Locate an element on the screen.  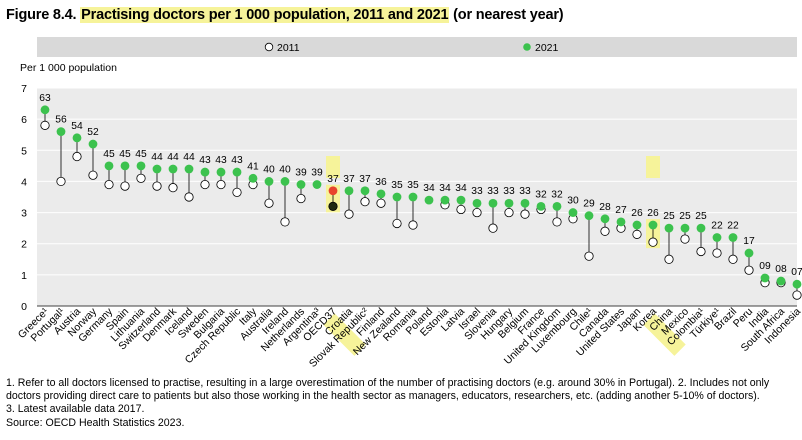
value-label: 27 is located at coordinates (621, 210).